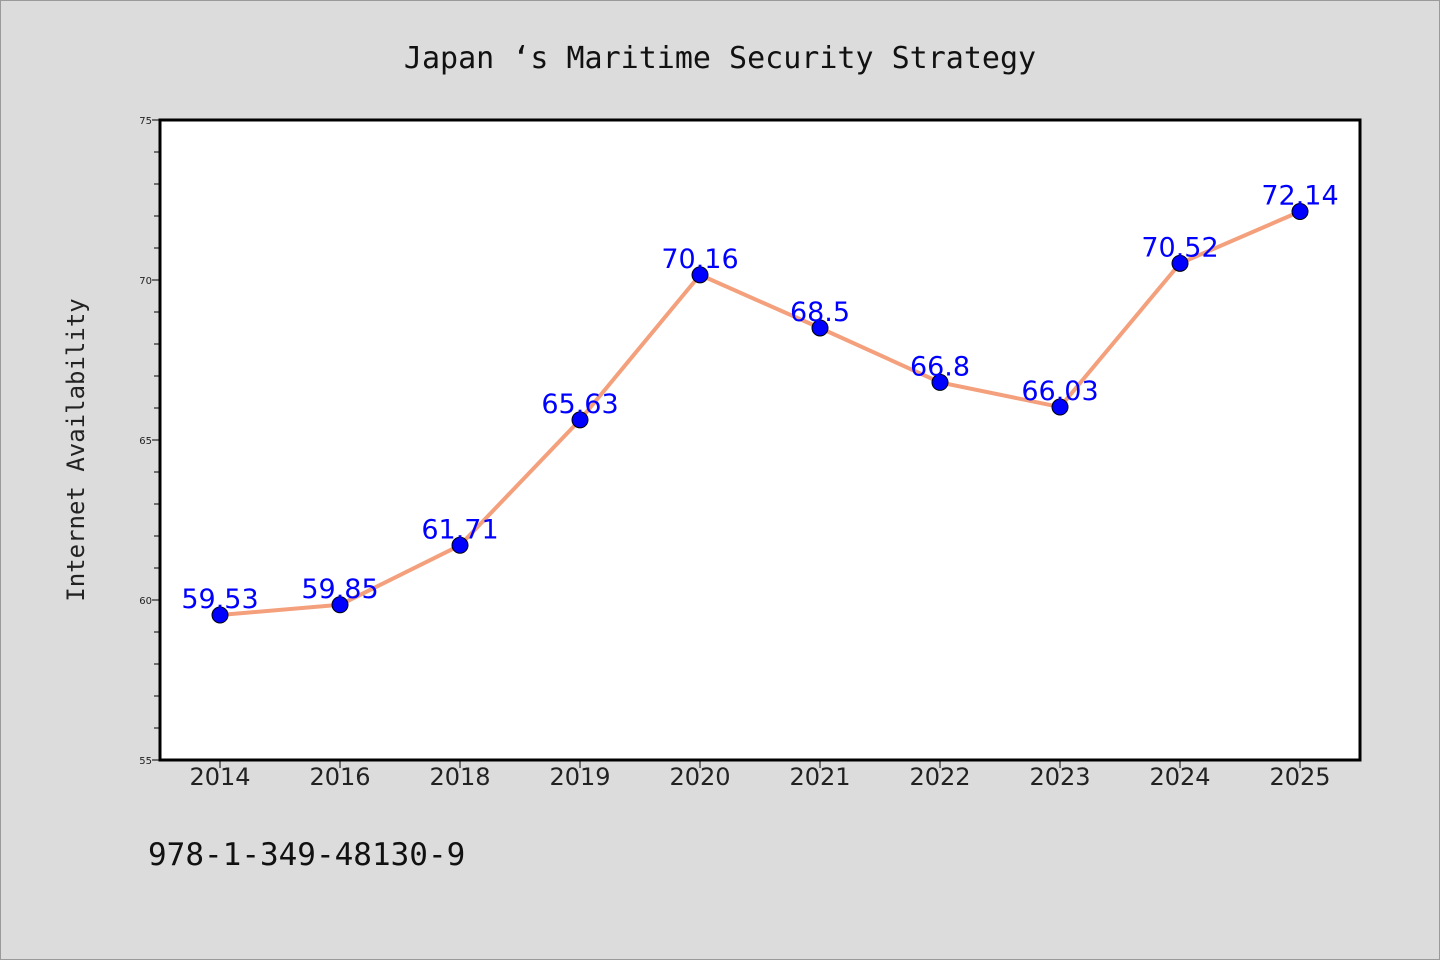 The width and height of the screenshot is (1440, 960). I want to click on x-tick-label: 2024, so click(1179, 777).